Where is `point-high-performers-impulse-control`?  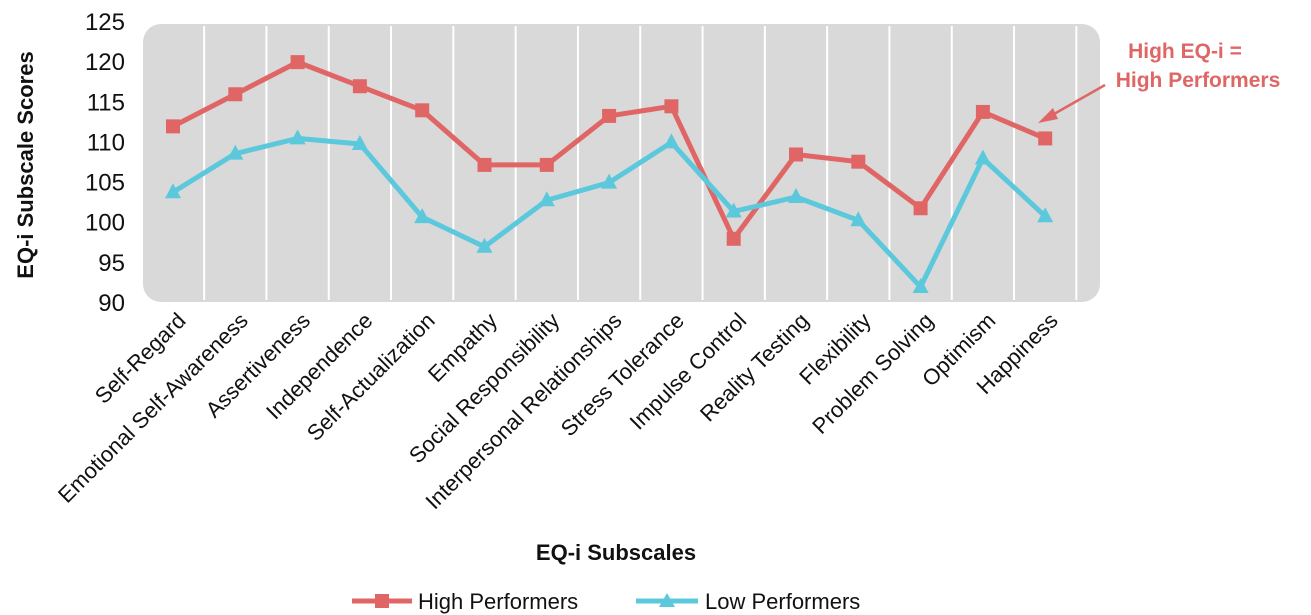
point-high-performers-impulse-control is located at coordinates (733, 238).